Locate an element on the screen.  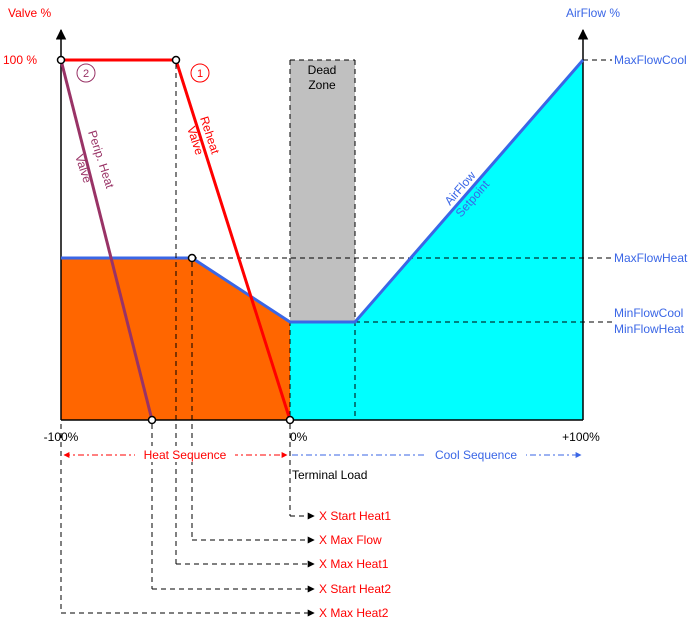
y-100-label: 100 % is located at coordinates (20, 60).